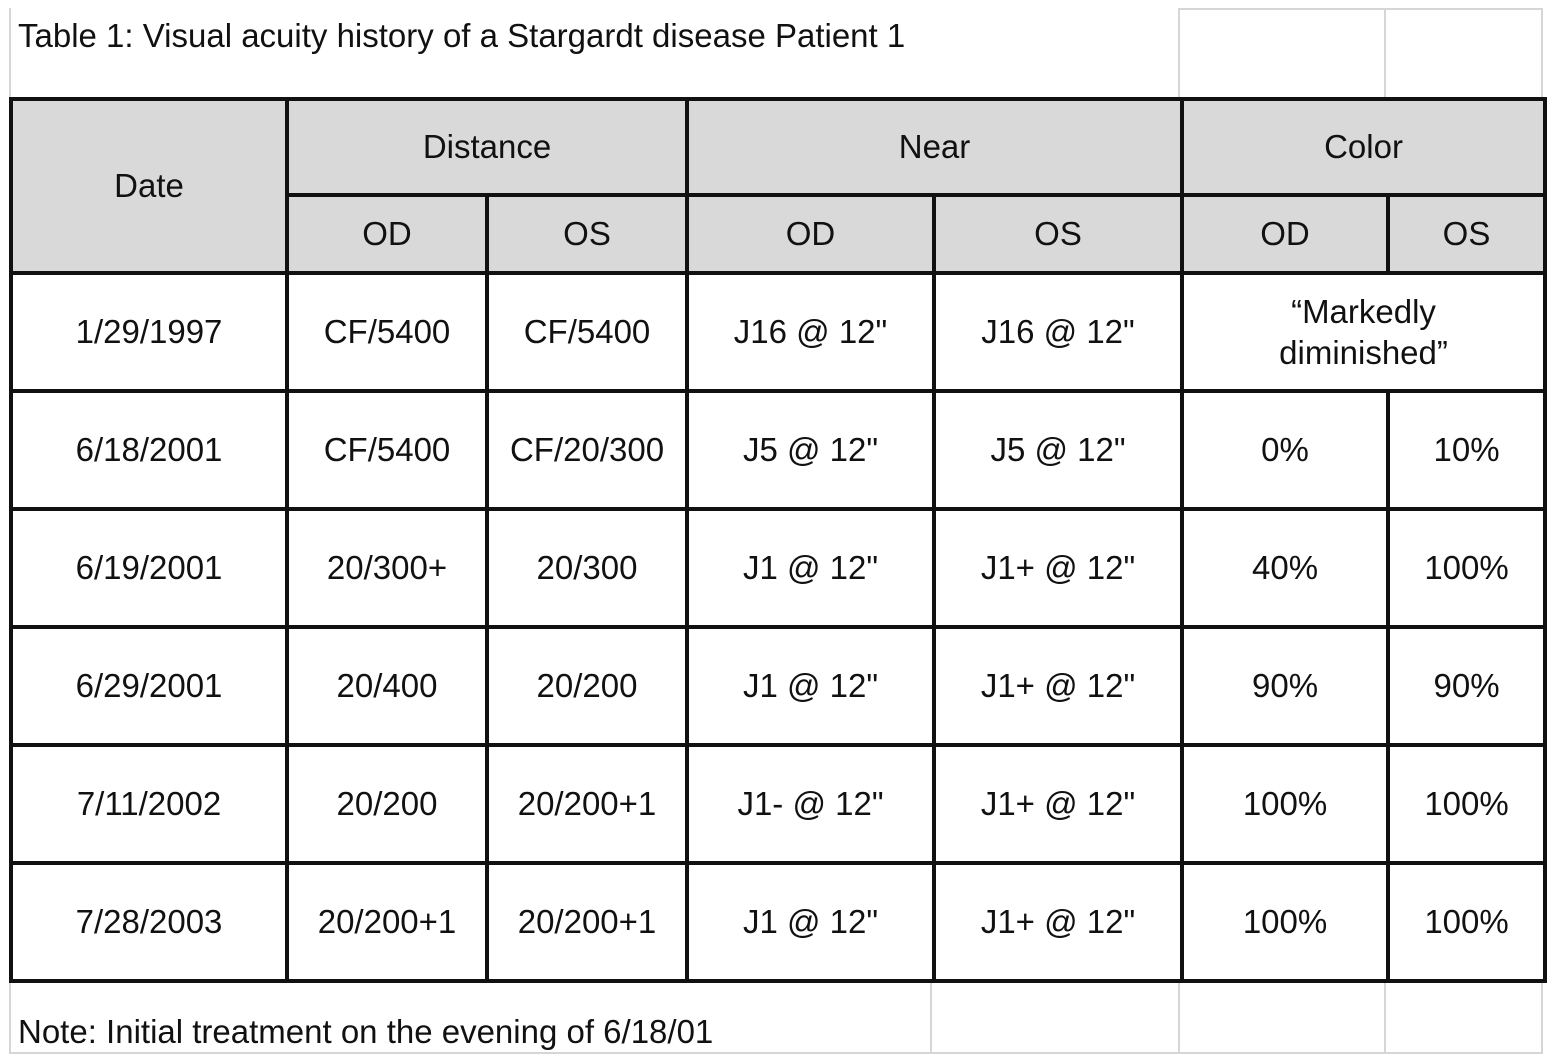  Describe the element at coordinates (149, 686) in the screenshot. I see `cell-date: 6/29/2001` at that location.